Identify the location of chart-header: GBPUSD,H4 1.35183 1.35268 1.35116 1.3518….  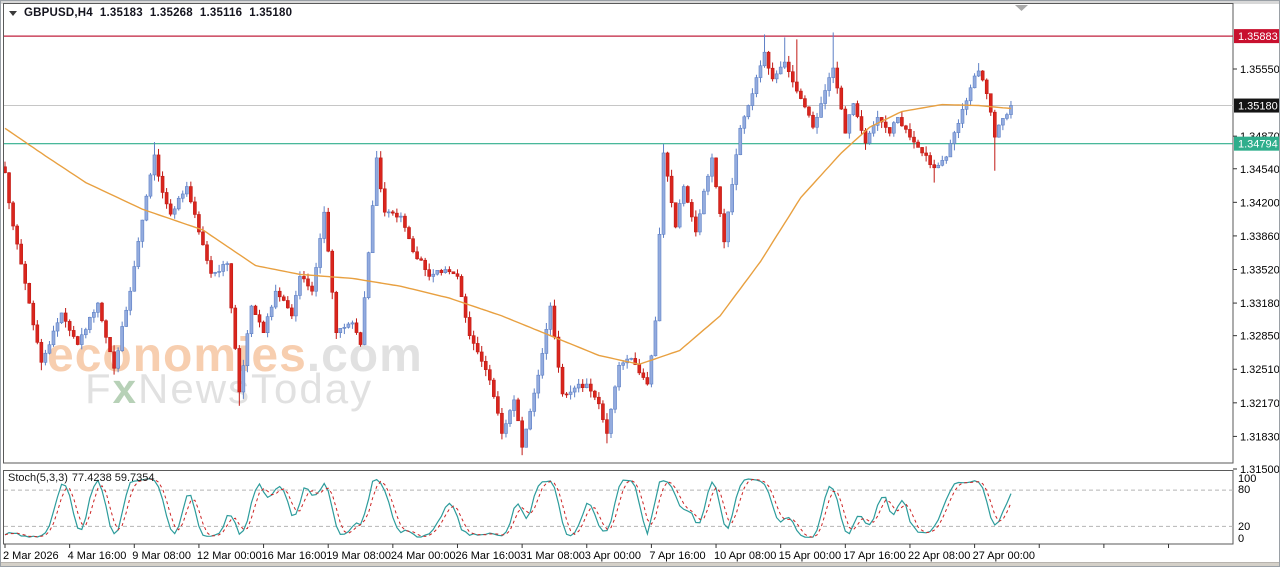
(150, 13).